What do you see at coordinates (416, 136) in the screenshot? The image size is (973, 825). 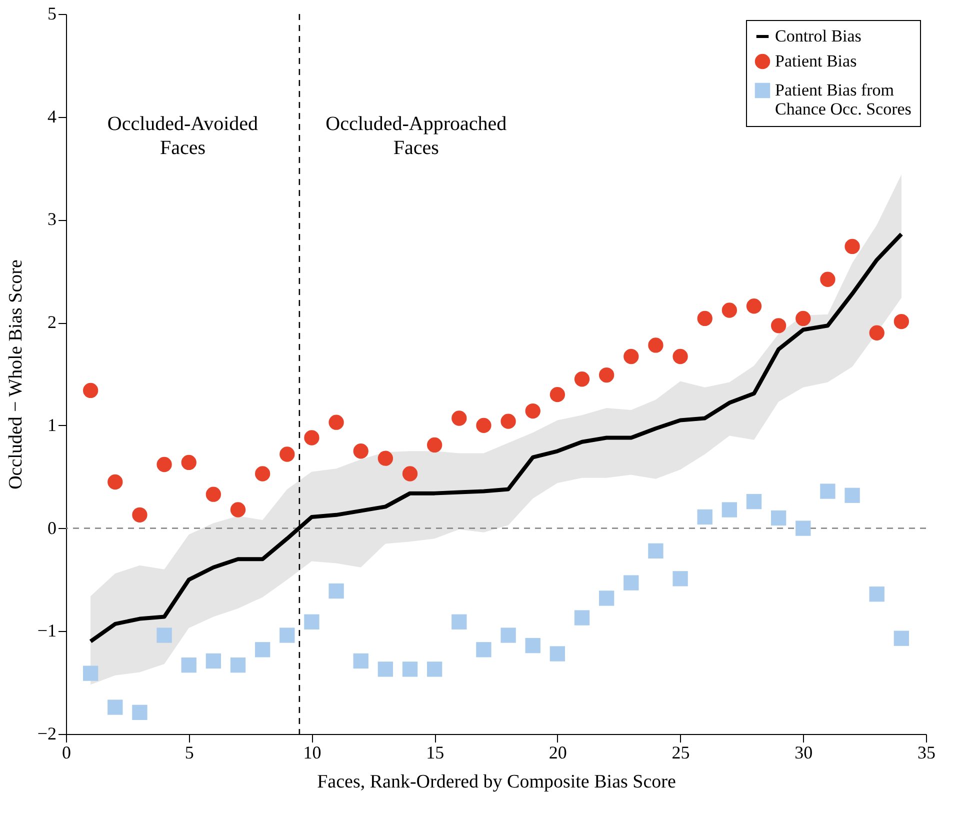 I see `annotation: Occluded-Approached Faces` at bounding box center [416, 136].